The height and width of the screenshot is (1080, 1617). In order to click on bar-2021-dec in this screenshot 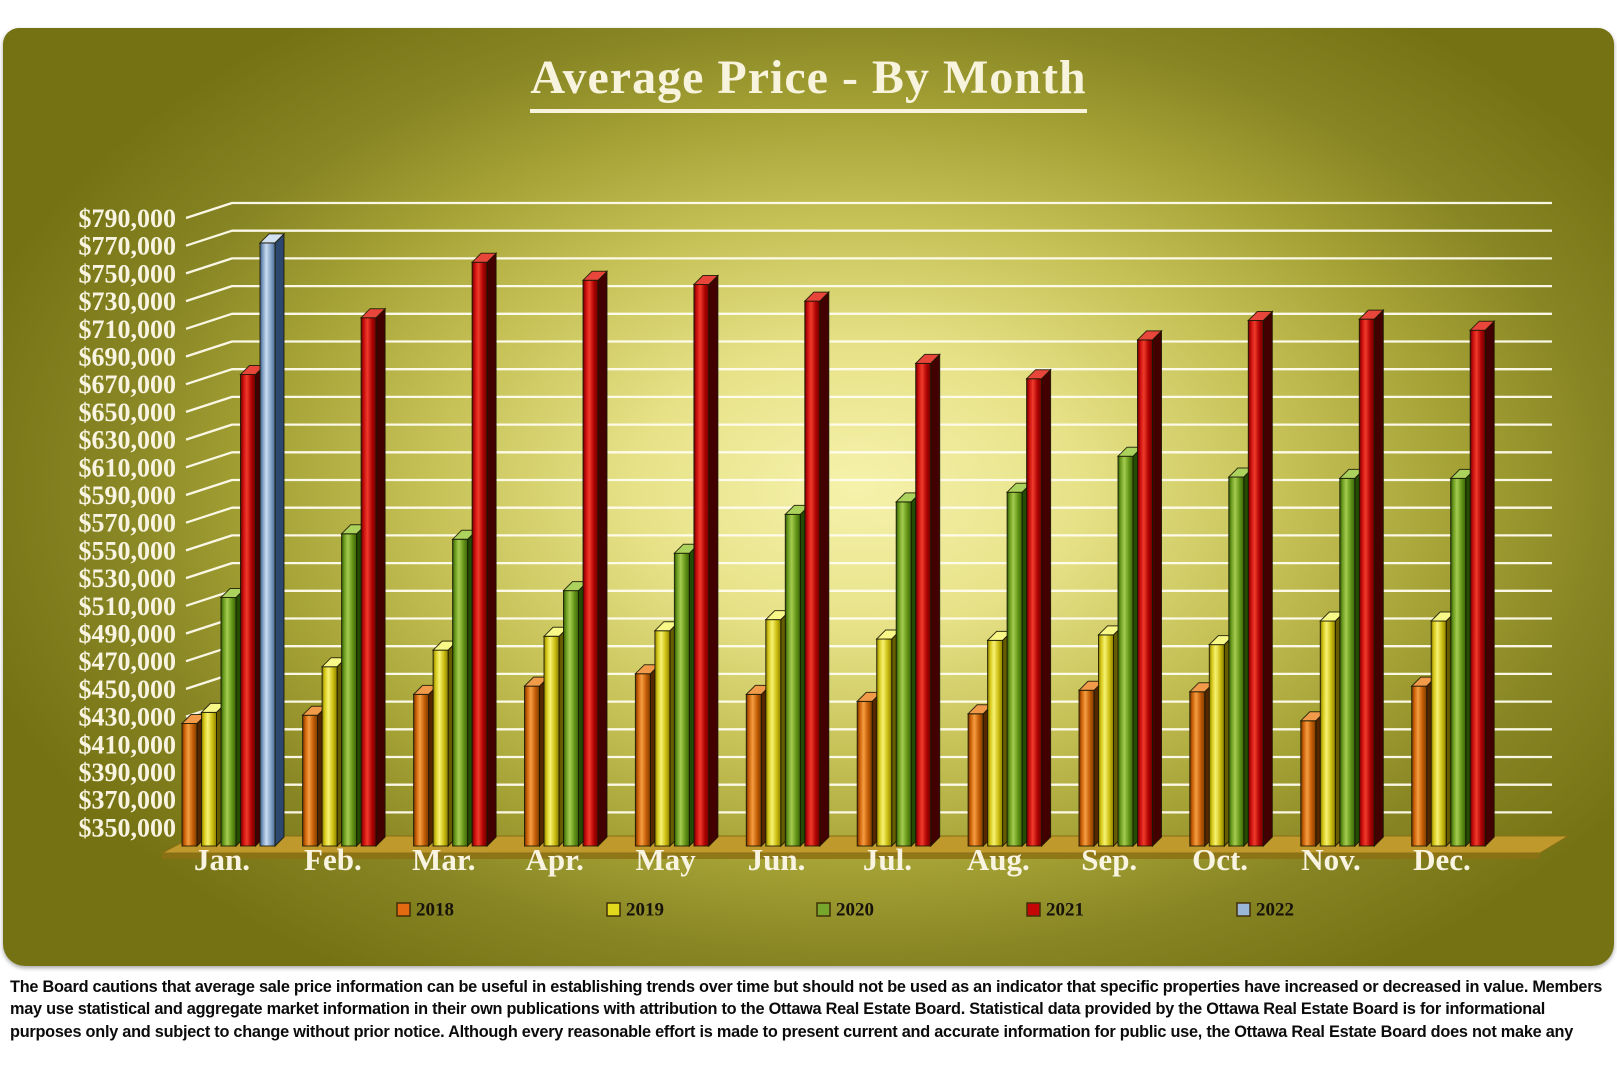, I will do `click(1482, 583)`.